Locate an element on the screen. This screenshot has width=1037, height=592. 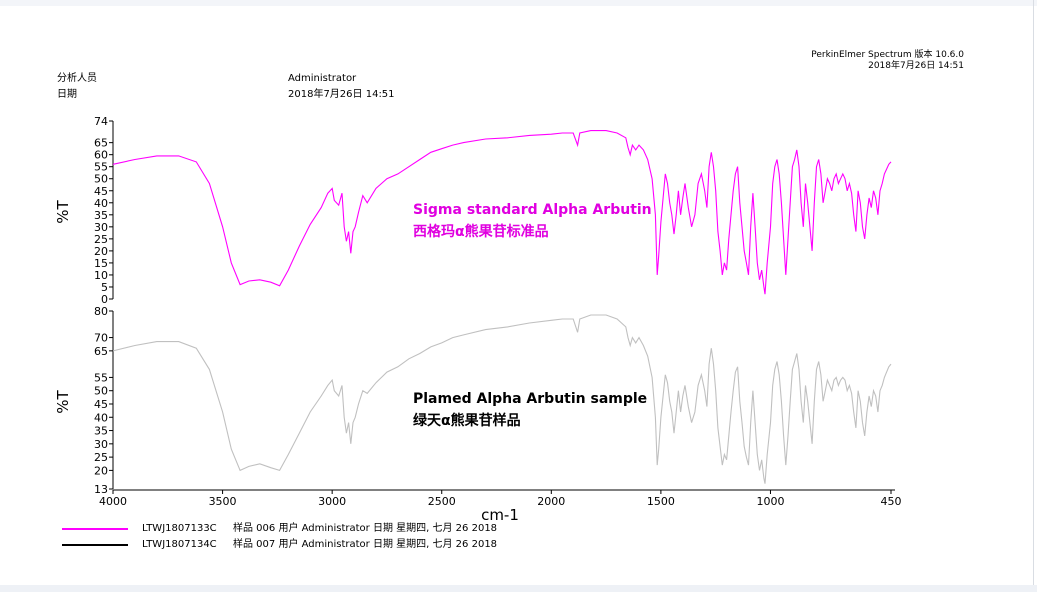
y-tick-label-1: 25 is located at coordinates (101, 239).